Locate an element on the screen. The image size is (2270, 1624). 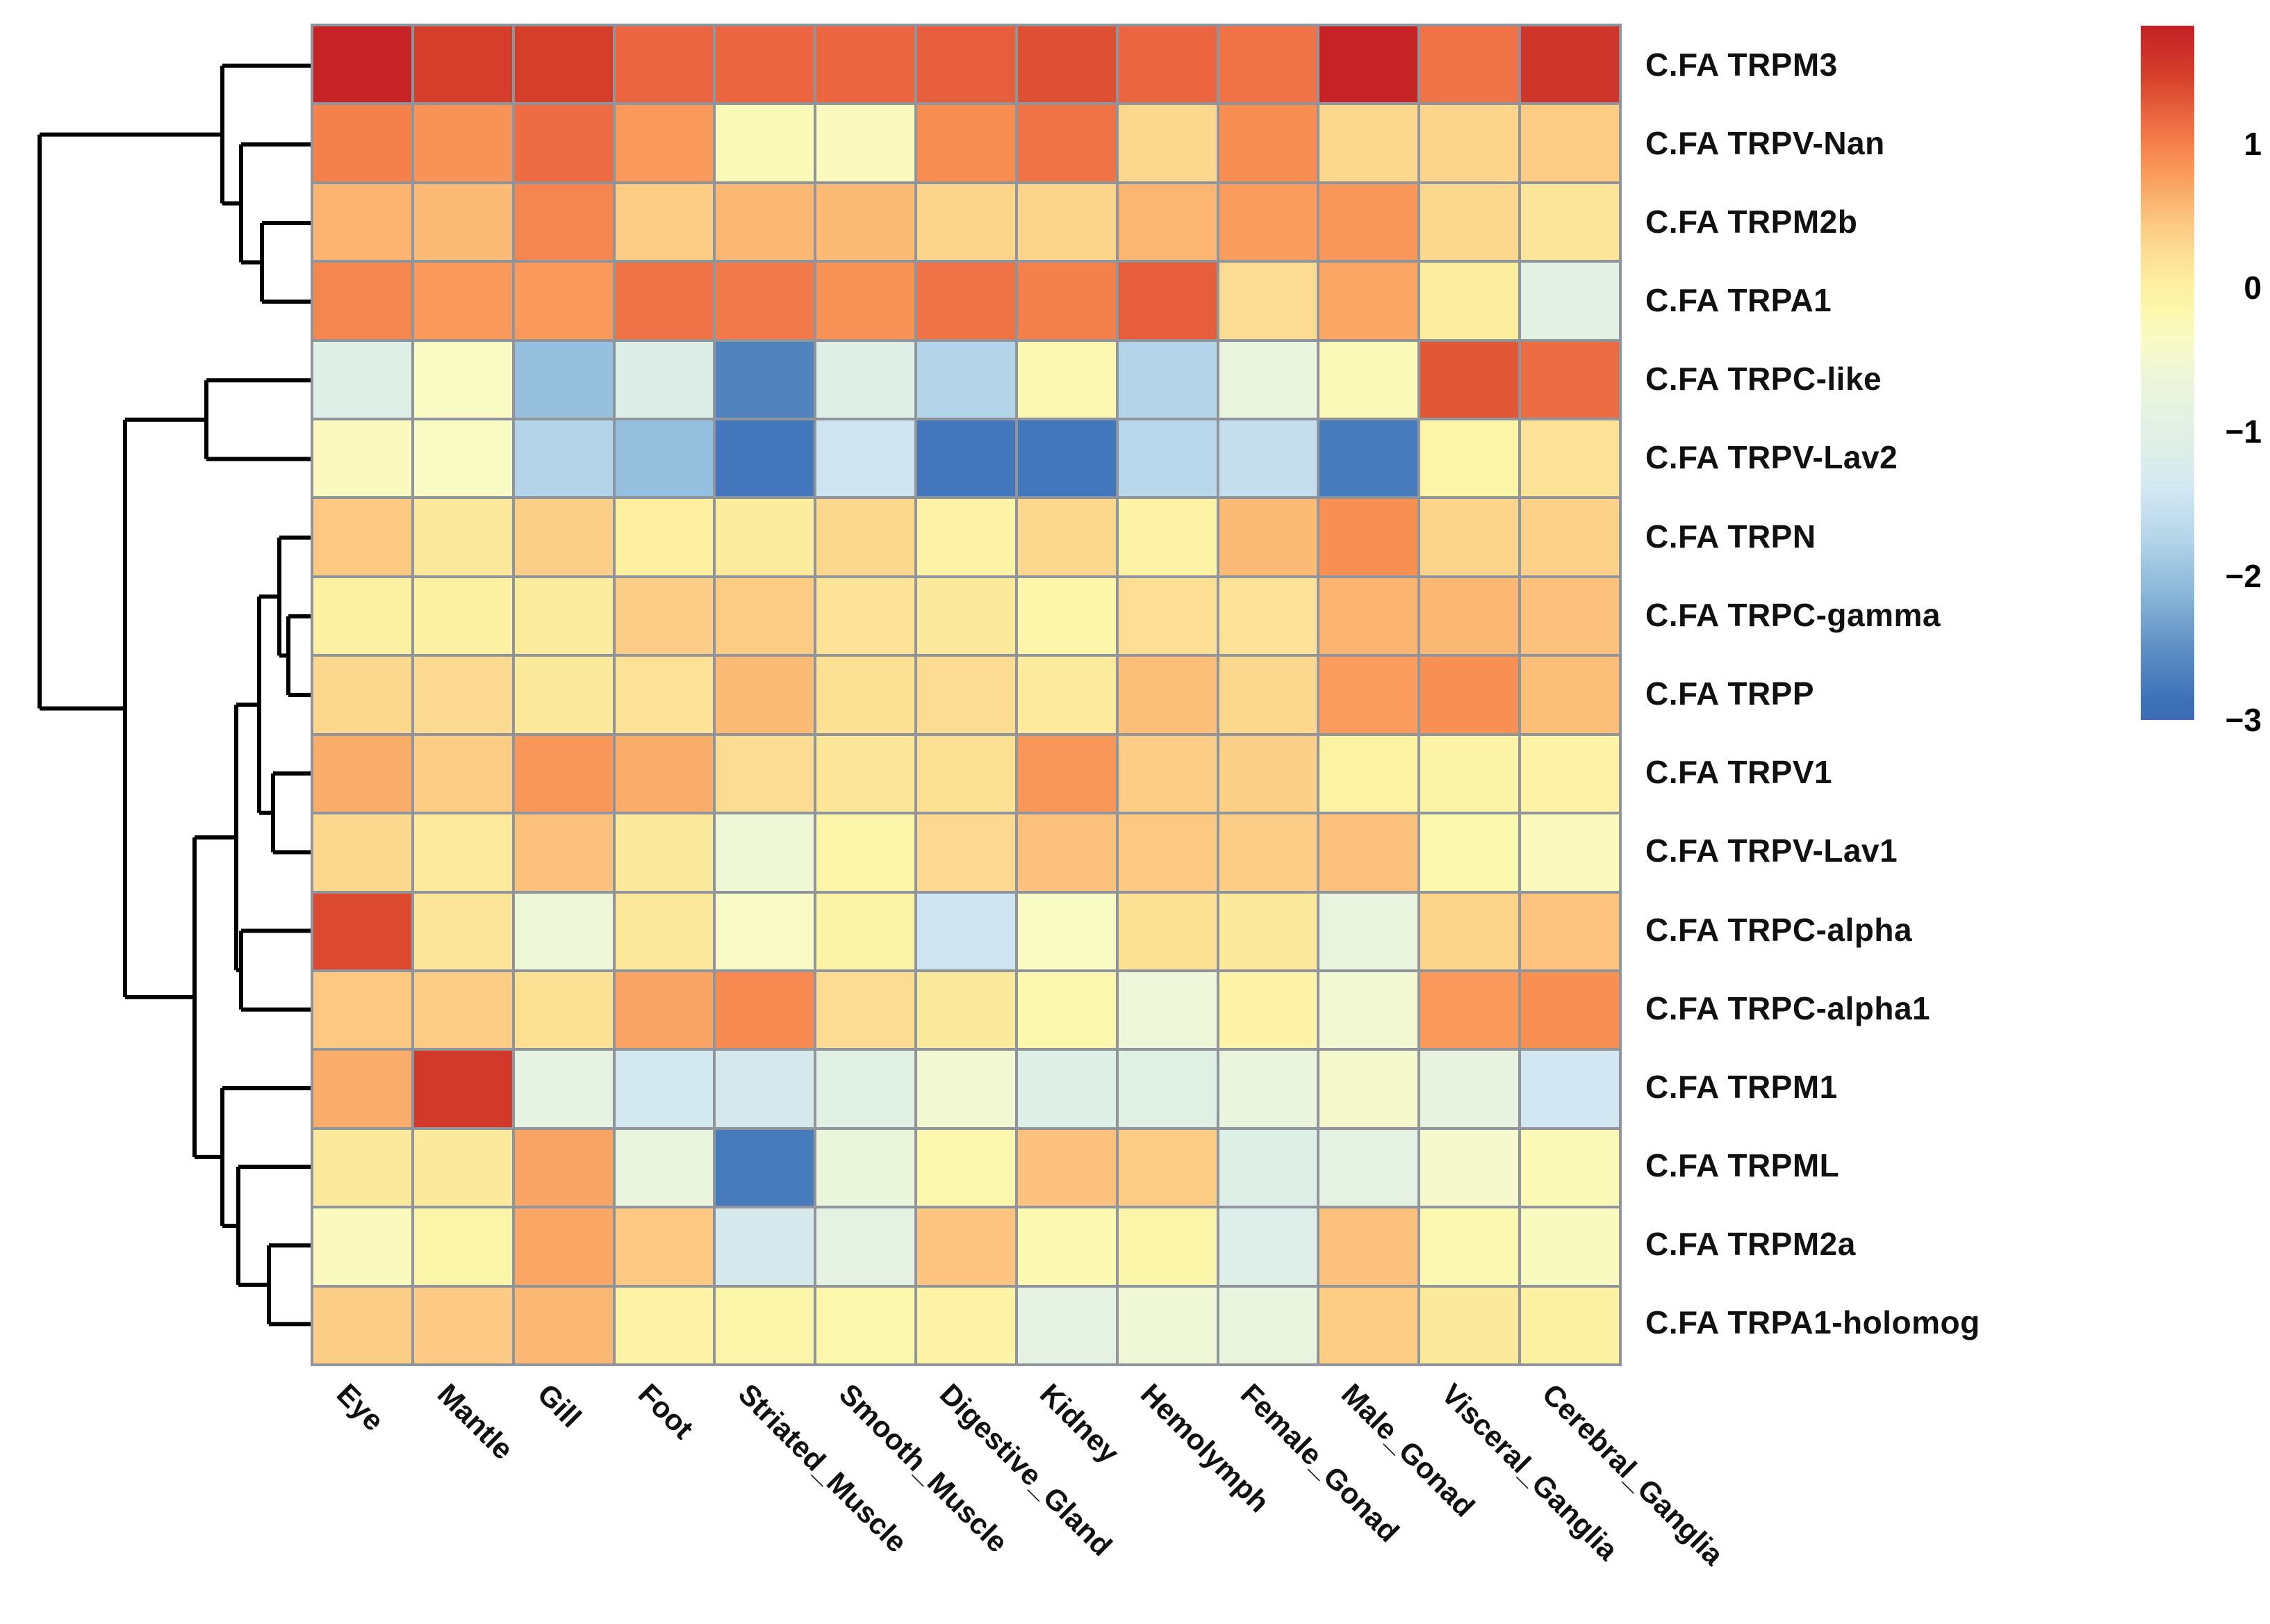
row-label: C.FA TRPV1 is located at coordinates (1739, 772).